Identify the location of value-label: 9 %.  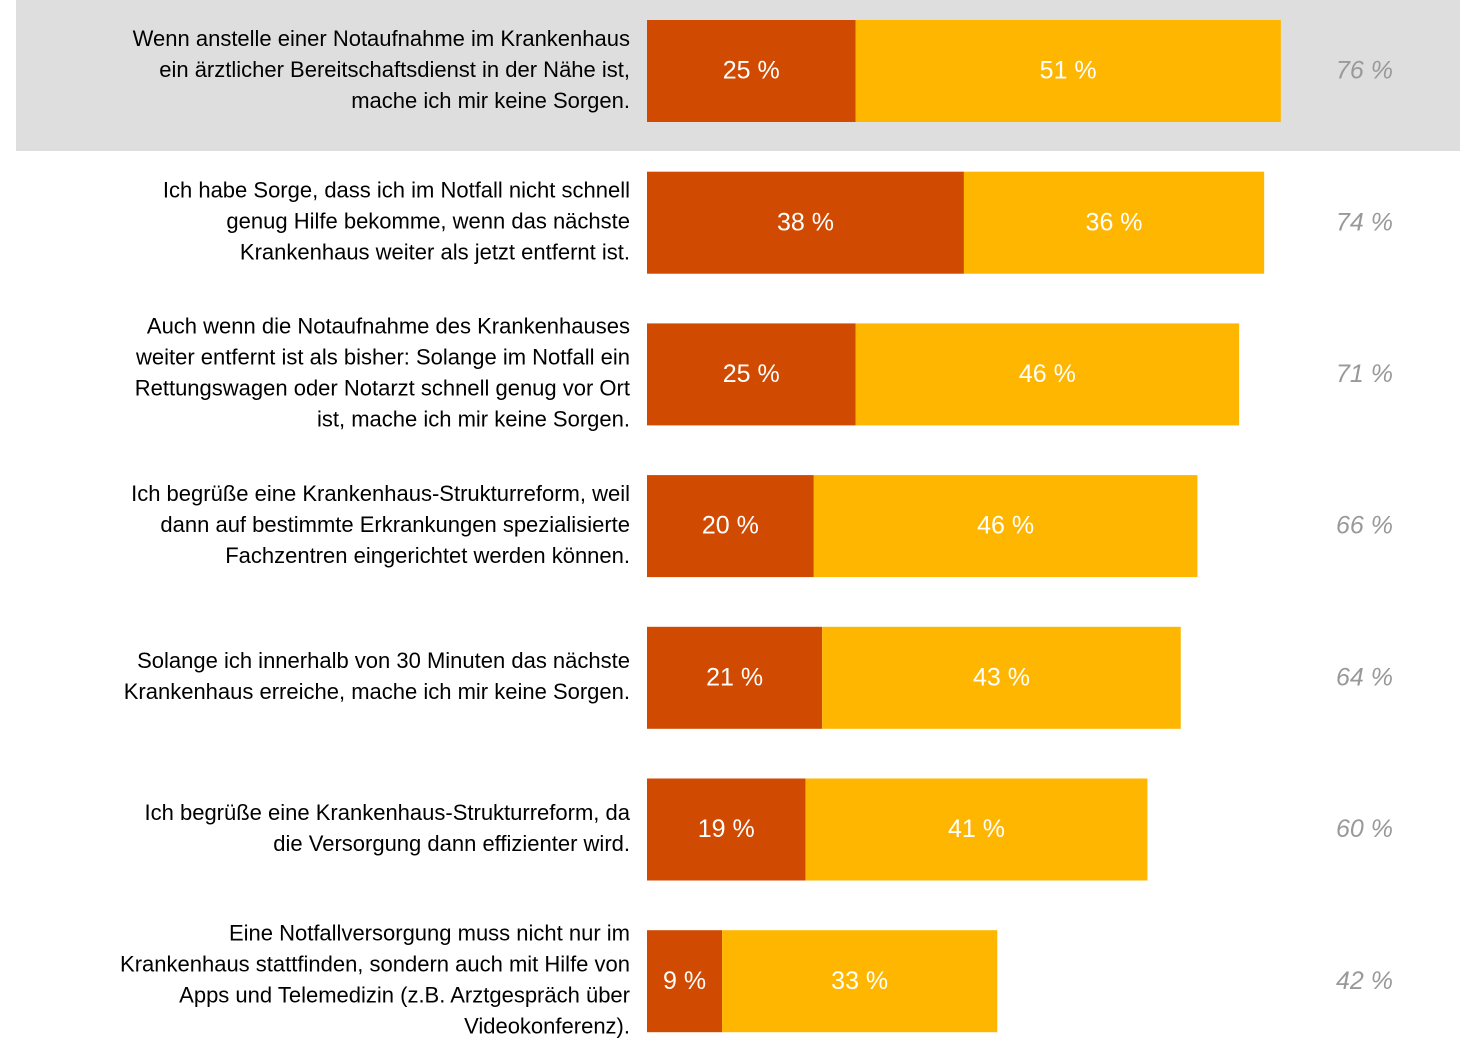
(684, 981).